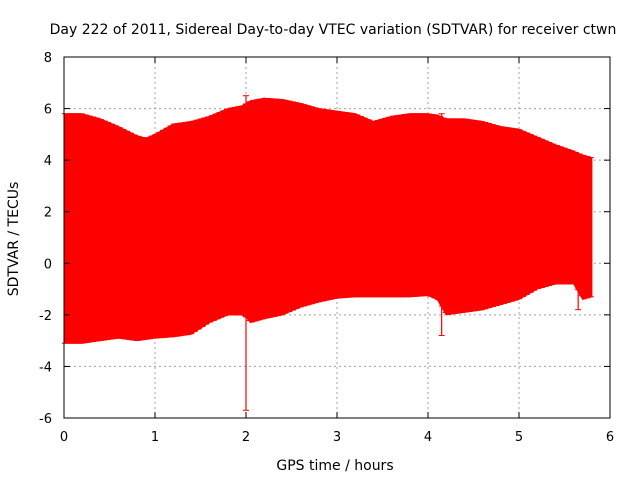  What do you see at coordinates (14, 239) in the screenshot?
I see `y-axis-label: SDTVAR / TECUs` at bounding box center [14, 239].